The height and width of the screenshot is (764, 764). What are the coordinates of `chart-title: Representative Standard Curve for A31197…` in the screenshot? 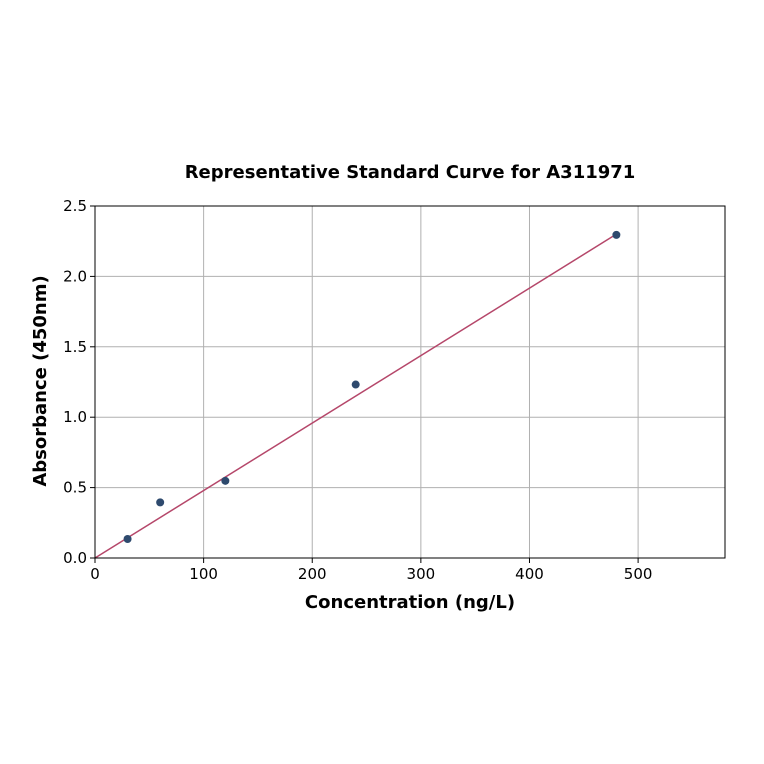 It's located at (410, 172).